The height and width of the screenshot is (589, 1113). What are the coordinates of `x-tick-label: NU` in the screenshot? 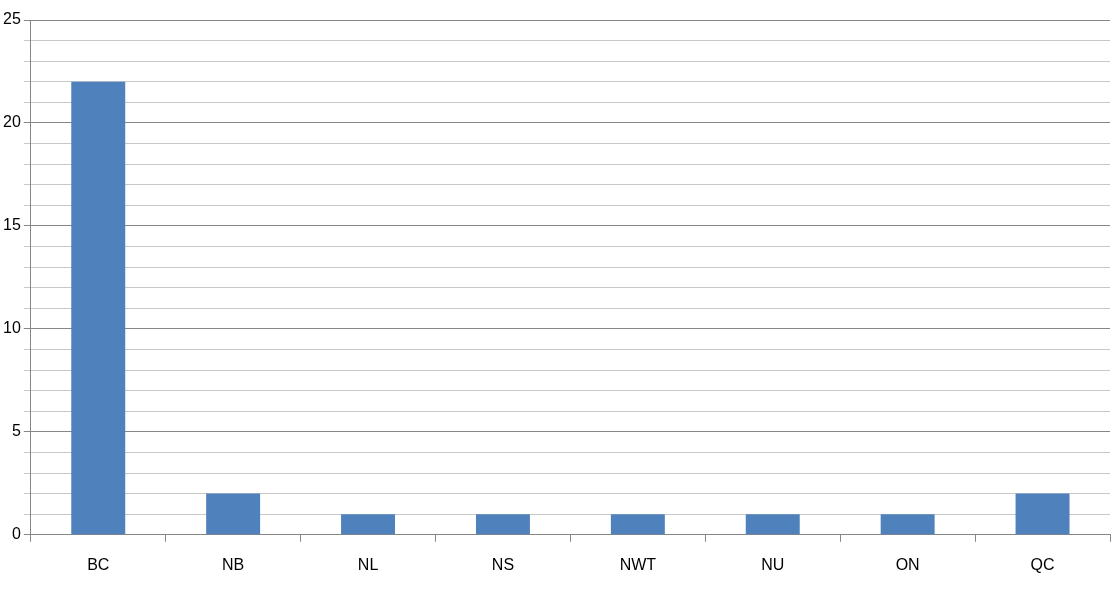 It's located at (773, 564).